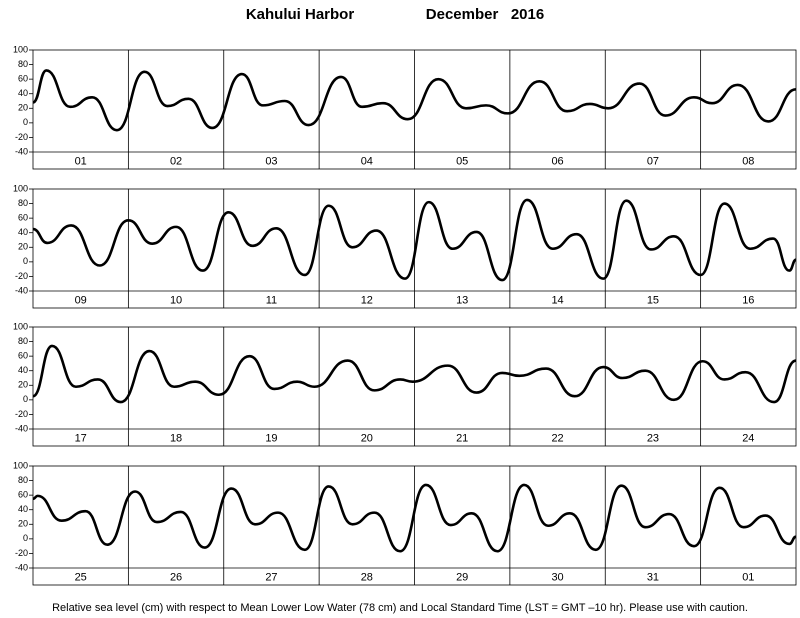 This screenshot has height=618, width=800. I want to click on station-title: Kahului Harbor, so click(300, 14).